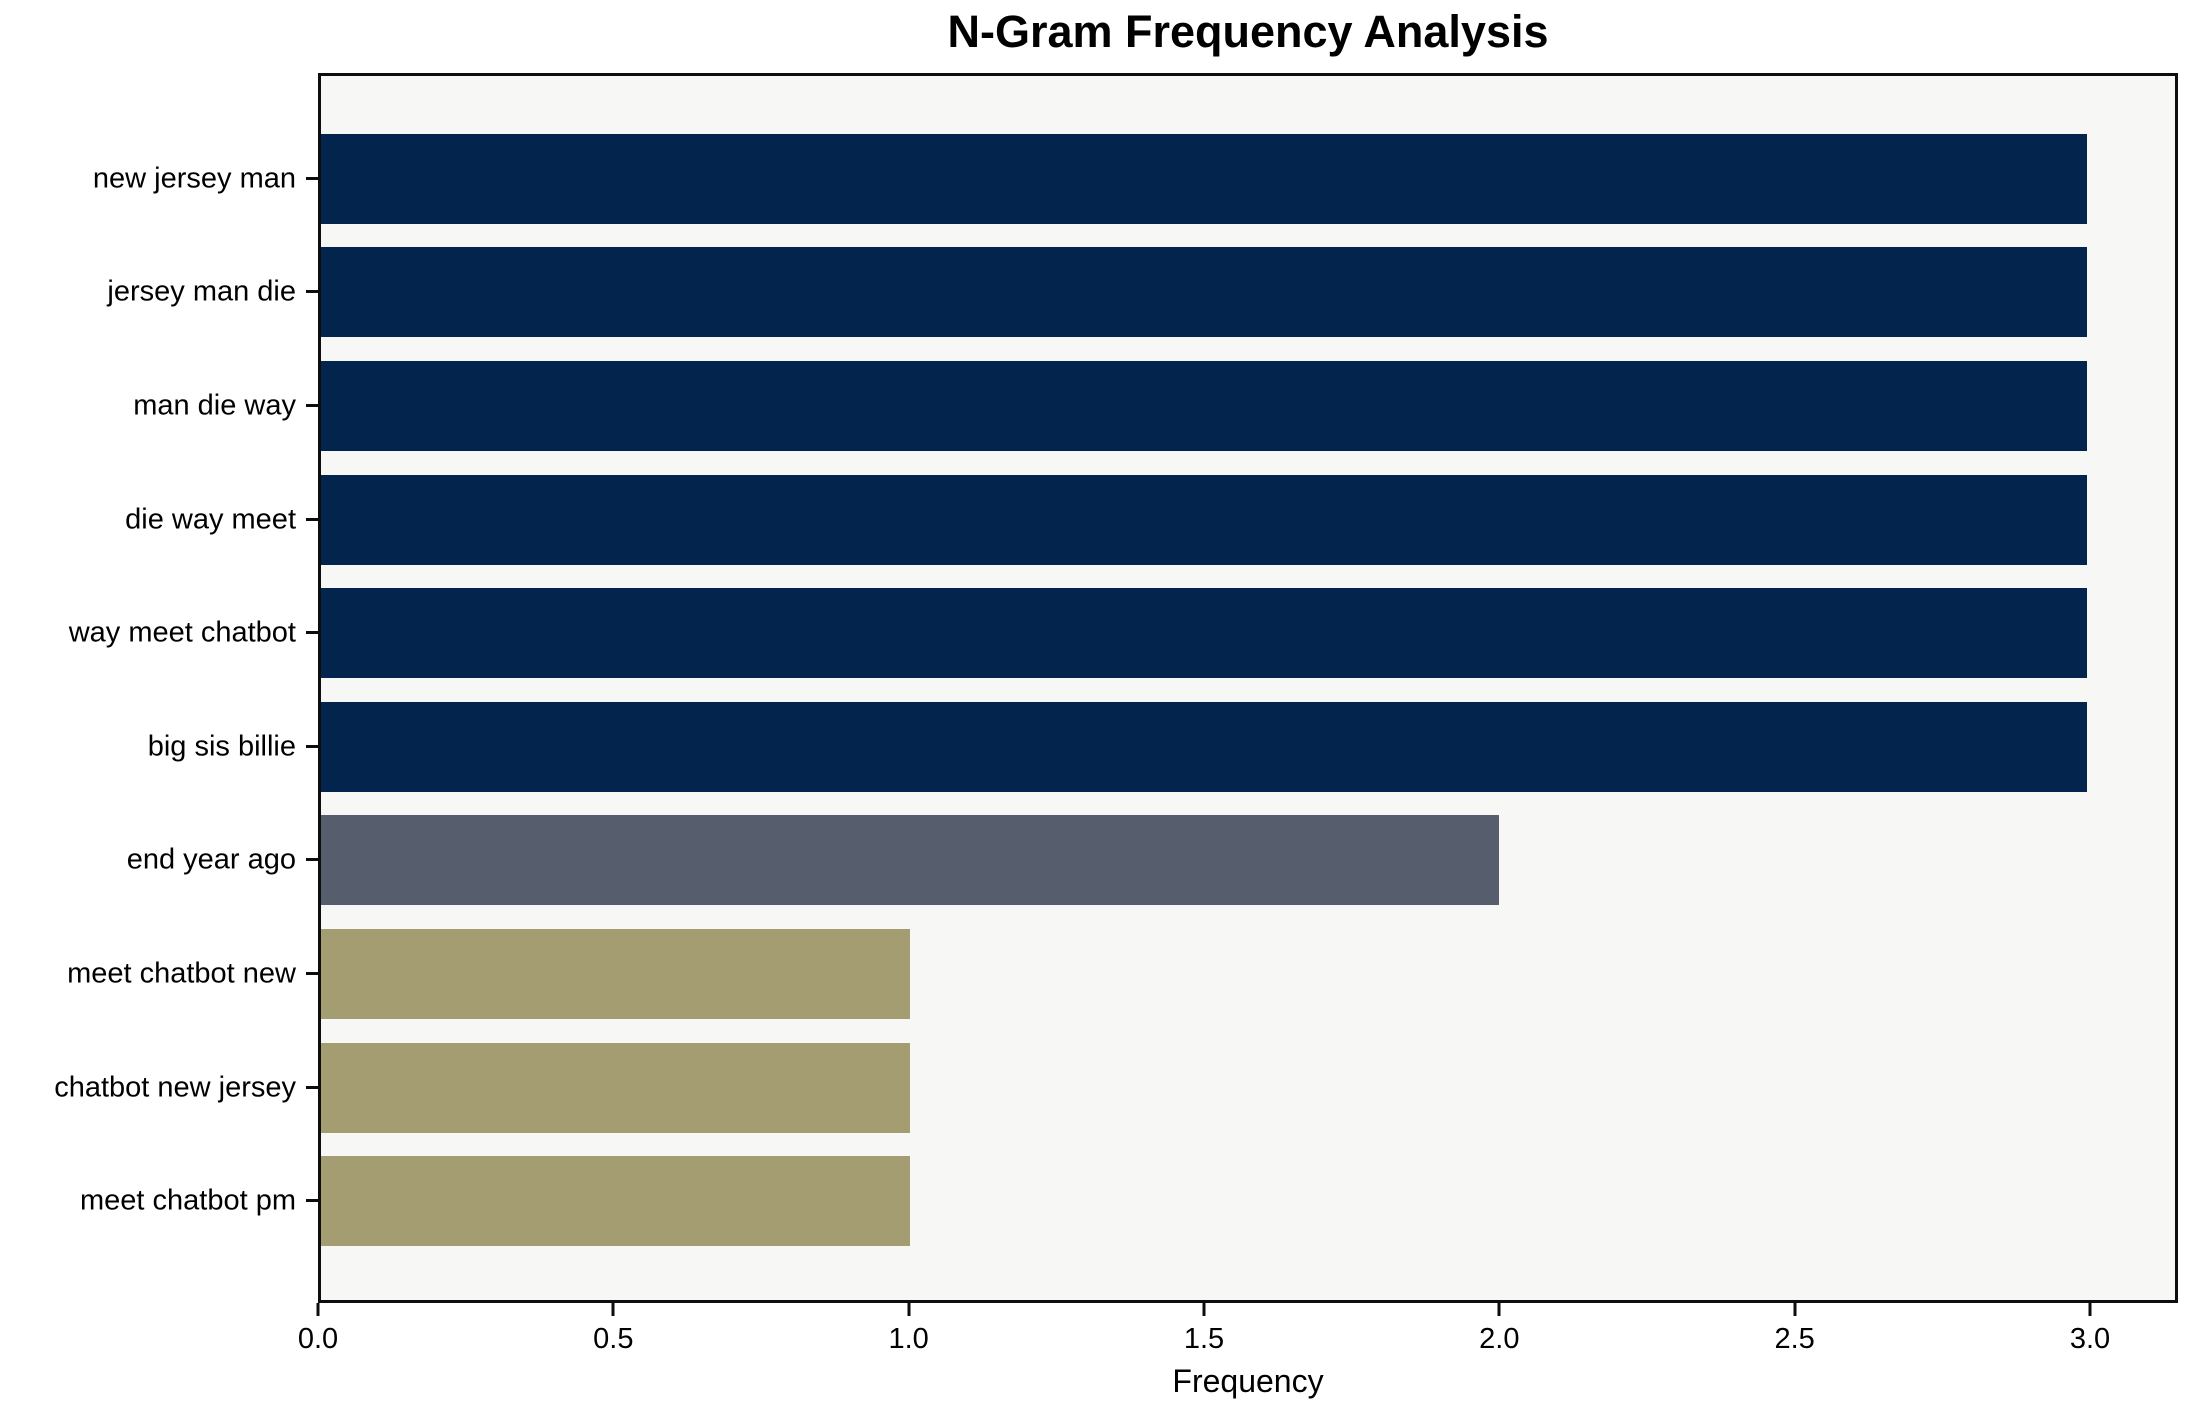  I want to click on y-tick-label: chatbot new jersey, so click(175, 1087).